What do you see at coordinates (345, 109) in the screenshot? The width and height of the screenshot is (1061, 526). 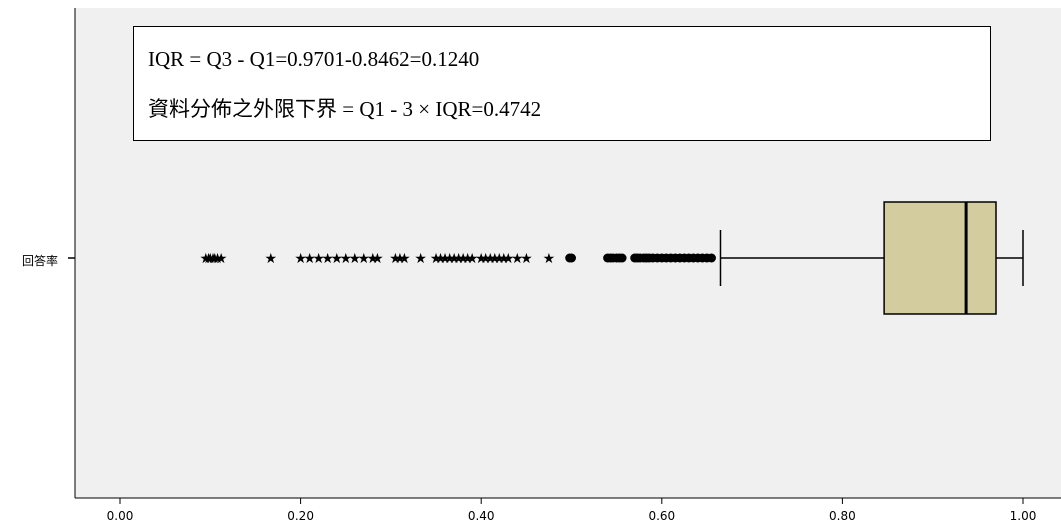 I see `lower-outer-fence-formula: 資料分佈之外限下界 = Q1 - 3 × IQR=0.4742` at bounding box center [345, 109].